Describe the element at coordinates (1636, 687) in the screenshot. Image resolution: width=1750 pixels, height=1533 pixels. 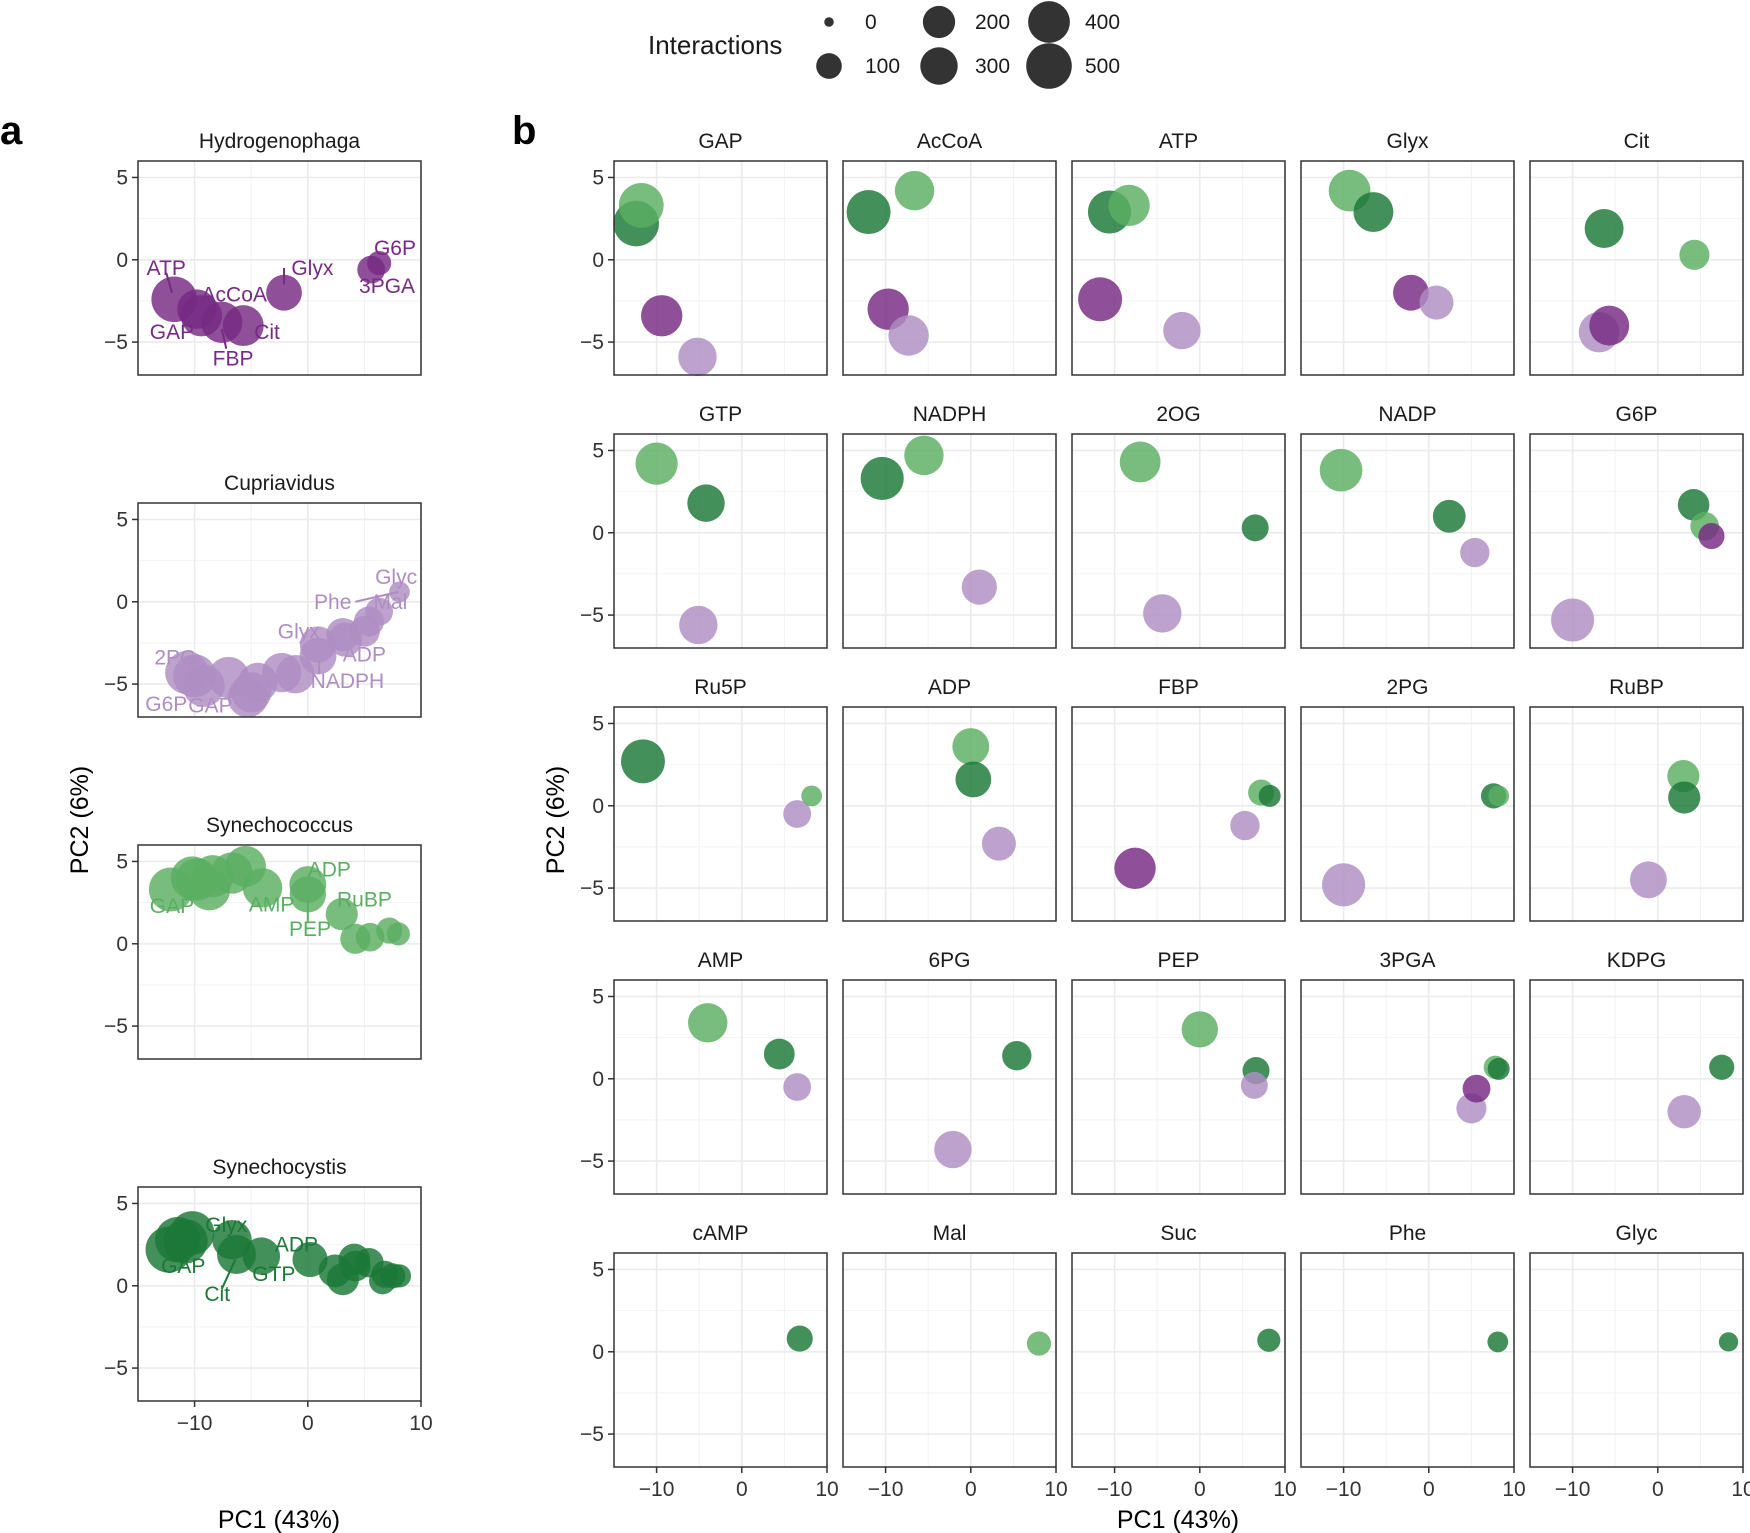
I see `facet-title: RuBP` at that location.